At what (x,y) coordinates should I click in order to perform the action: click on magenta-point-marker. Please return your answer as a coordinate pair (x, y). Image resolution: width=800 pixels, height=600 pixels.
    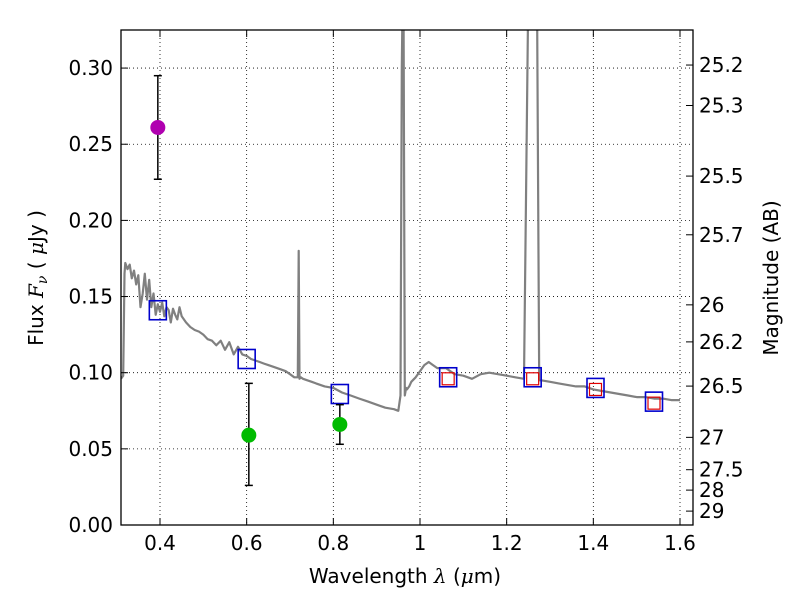
    Looking at the image, I should click on (158, 127).